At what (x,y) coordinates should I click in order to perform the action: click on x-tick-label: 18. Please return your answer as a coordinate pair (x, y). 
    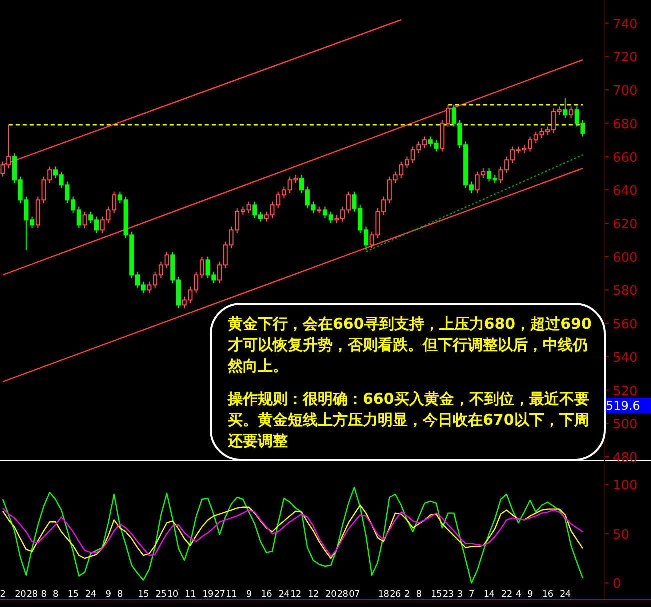
    Looking at the image, I should click on (384, 595).